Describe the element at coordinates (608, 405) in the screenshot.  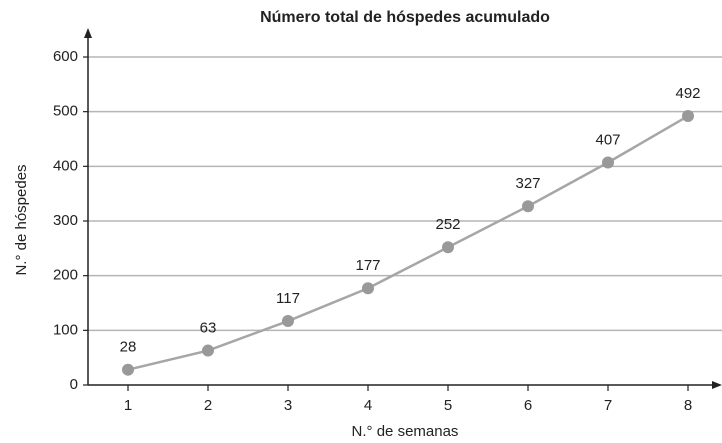
I see `x-tick-label: 7` at that location.